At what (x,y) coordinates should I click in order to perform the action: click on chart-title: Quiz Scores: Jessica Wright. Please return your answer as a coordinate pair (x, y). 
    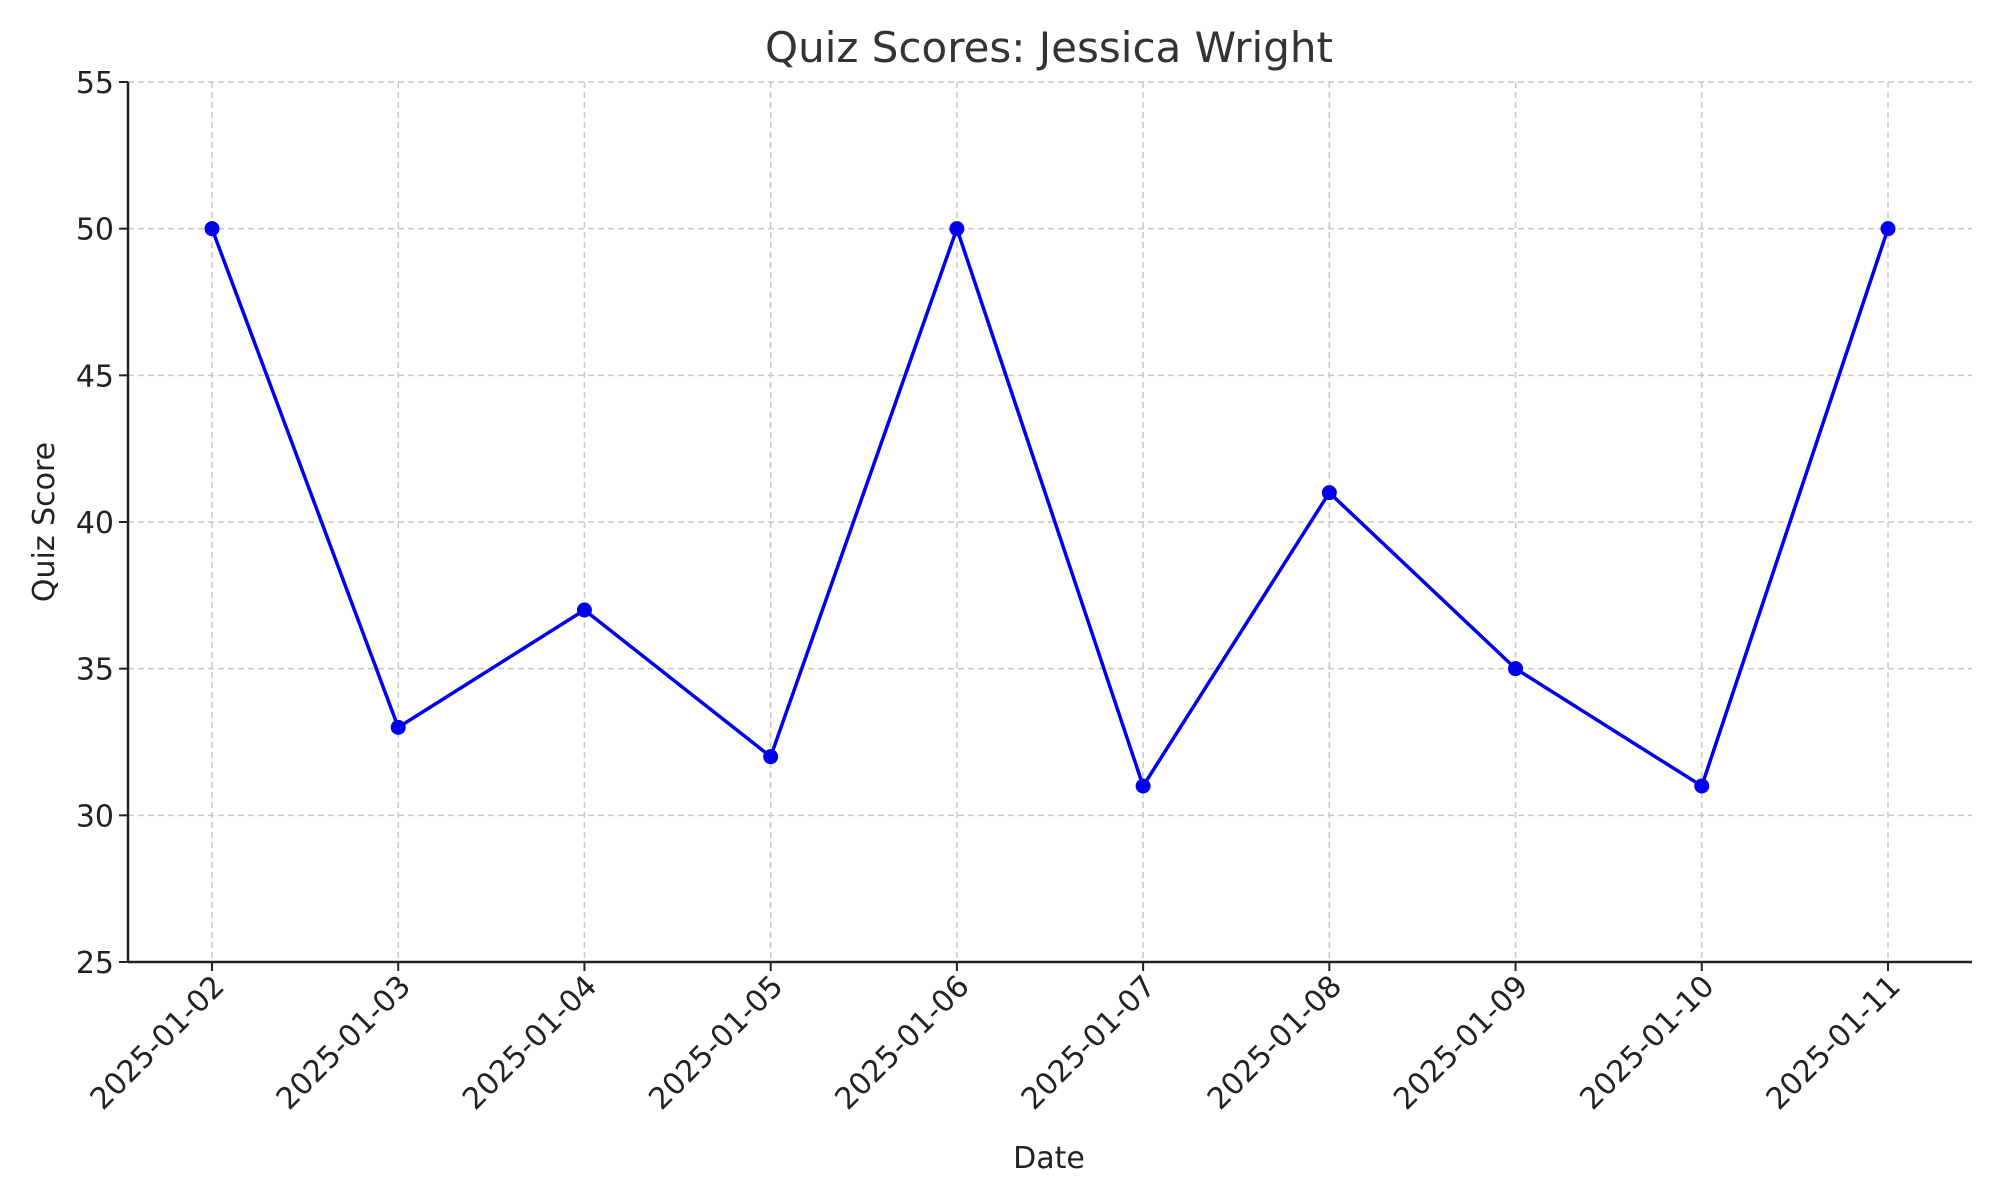
    Looking at the image, I should click on (1049, 47).